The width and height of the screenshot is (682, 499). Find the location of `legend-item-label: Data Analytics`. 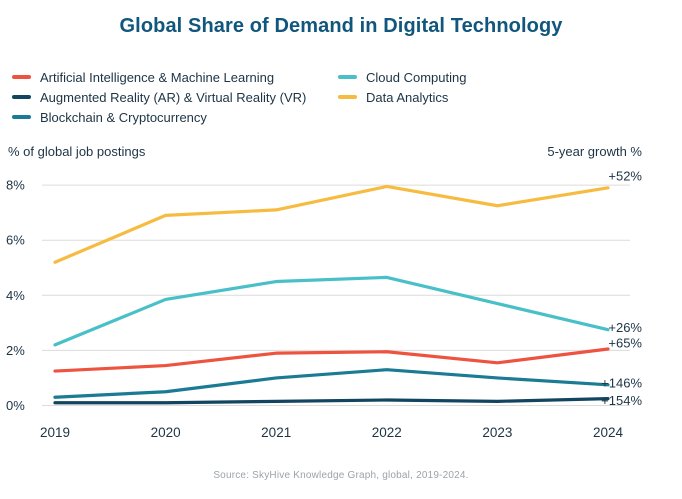

legend-item-label: Data Analytics is located at coordinates (407, 97).